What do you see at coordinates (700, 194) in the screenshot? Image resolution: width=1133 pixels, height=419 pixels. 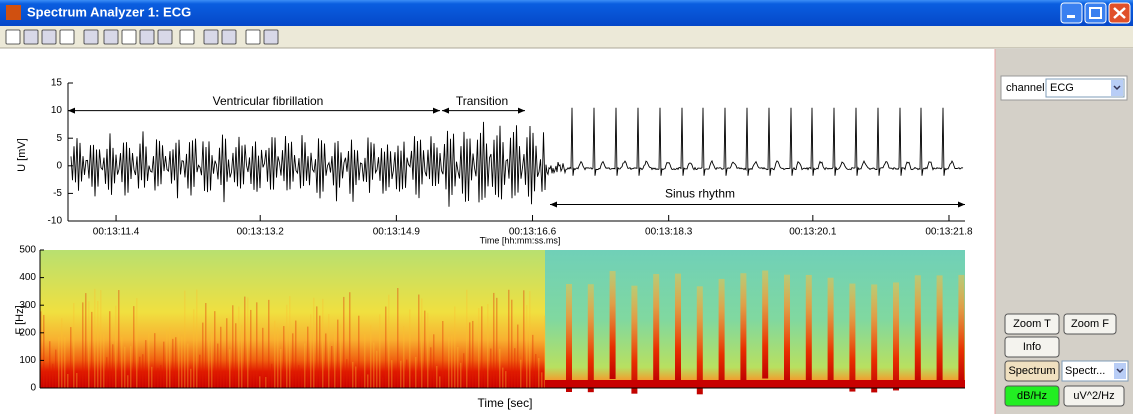 I see `annotation: Sinus rhythm` at bounding box center [700, 194].